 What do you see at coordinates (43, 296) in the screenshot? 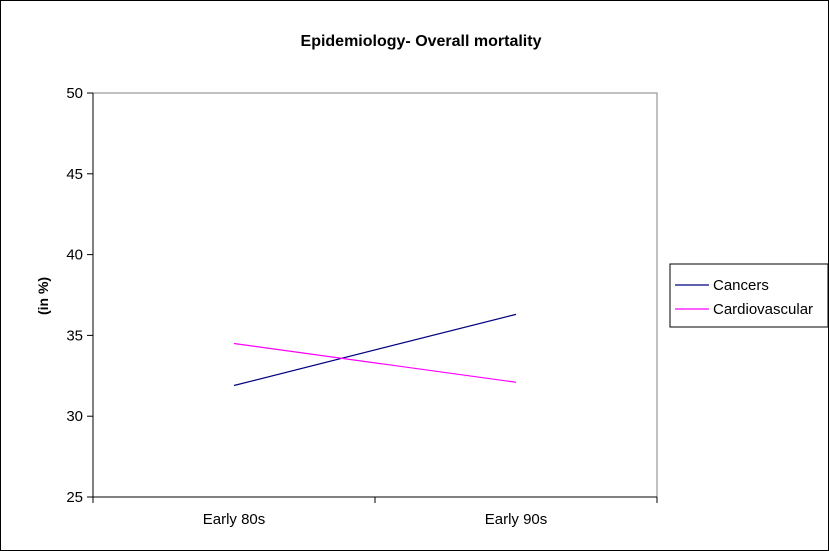
I see `y-axis-label: (in %)` at bounding box center [43, 296].